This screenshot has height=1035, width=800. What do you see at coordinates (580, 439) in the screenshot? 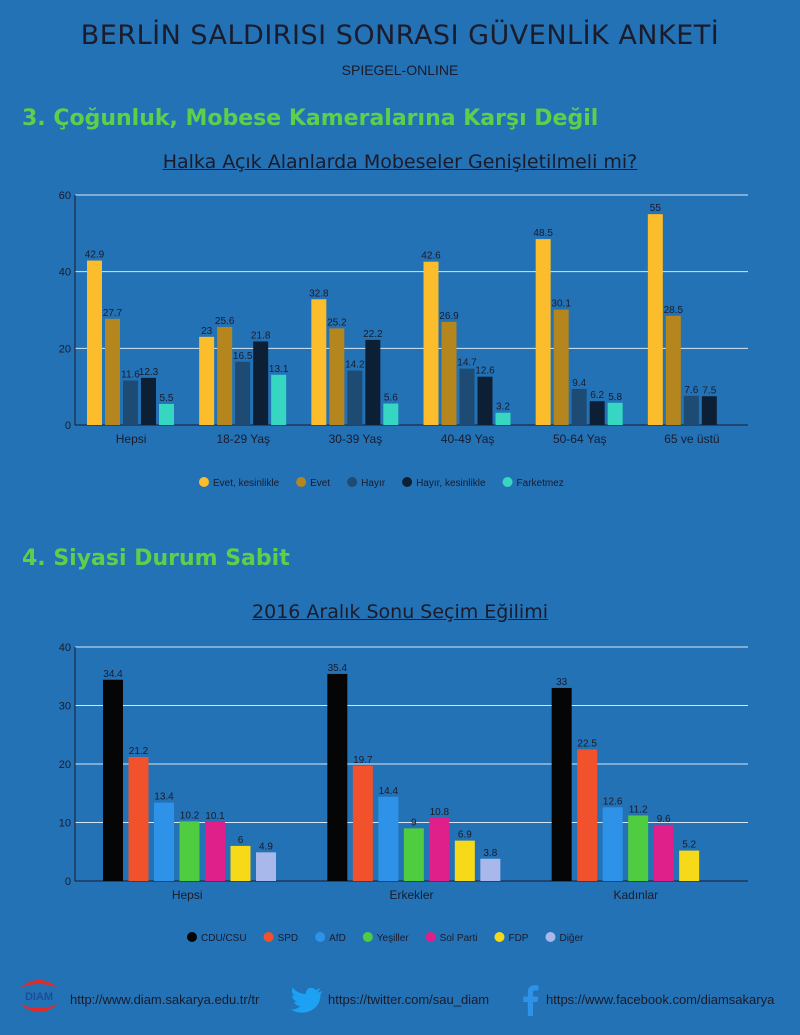
I see `x-tick-label: 50-64 Yaş` at bounding box center [580, 439].